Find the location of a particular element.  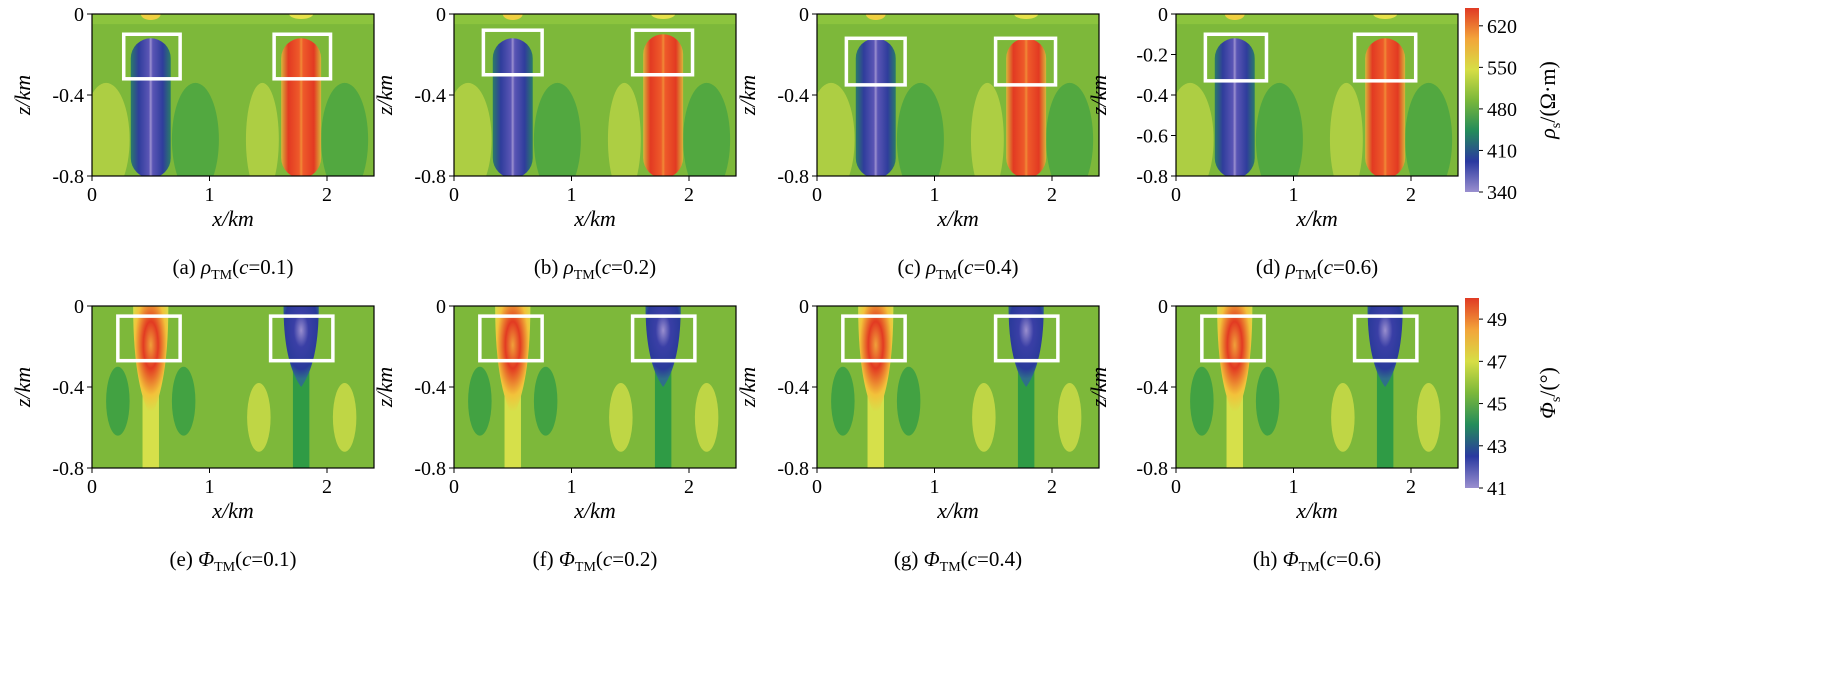

panel-g: 0 1 2 0 -0.4 -0.8 x/km z/km (g) ΦTM(c=0.4) is located at coordinates (917, 435).